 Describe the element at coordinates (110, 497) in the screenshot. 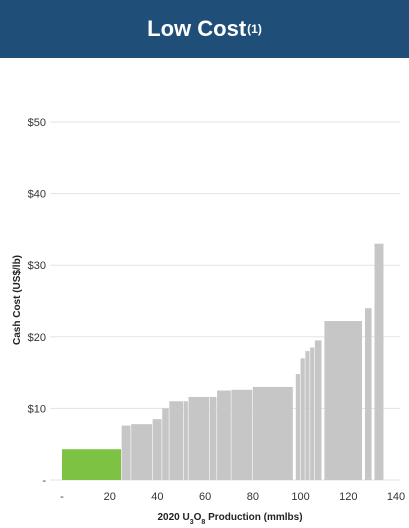

I see `x-tick-label: 20` at that location.